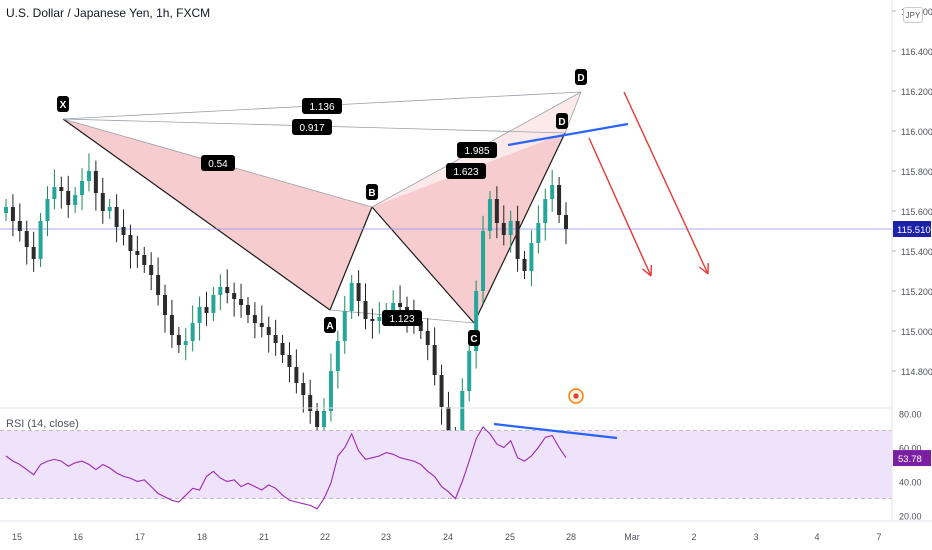 This screenshot has width=932, height=550. Describe the element at coordinates (910, 414) in the screenshot. I see `rsi-axis-label: 80.00` at that location.